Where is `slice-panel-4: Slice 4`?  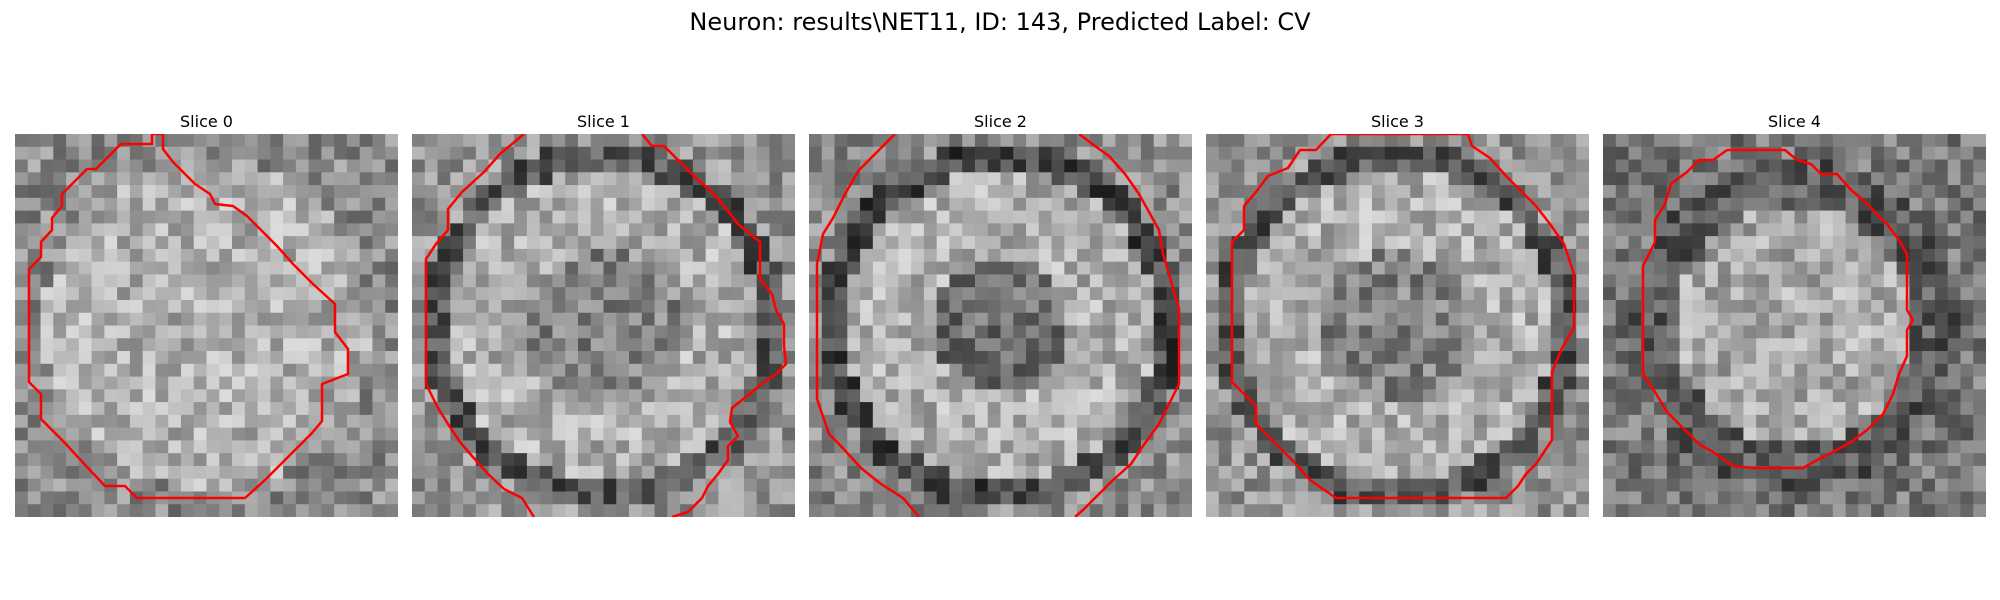 slice-panel-4: Slice 4 is located at coordinates (1794, 313).